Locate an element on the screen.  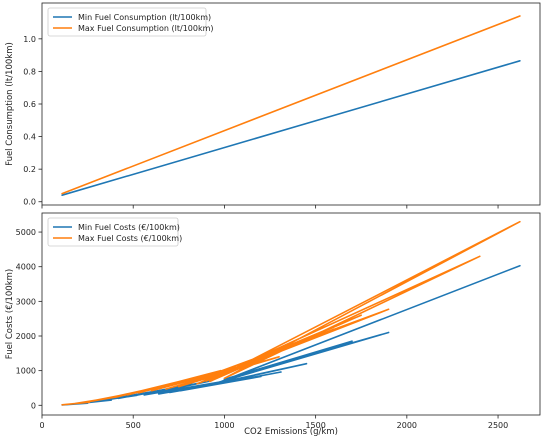
x-tick-label: 1000 is located at coordinates (224, 425).